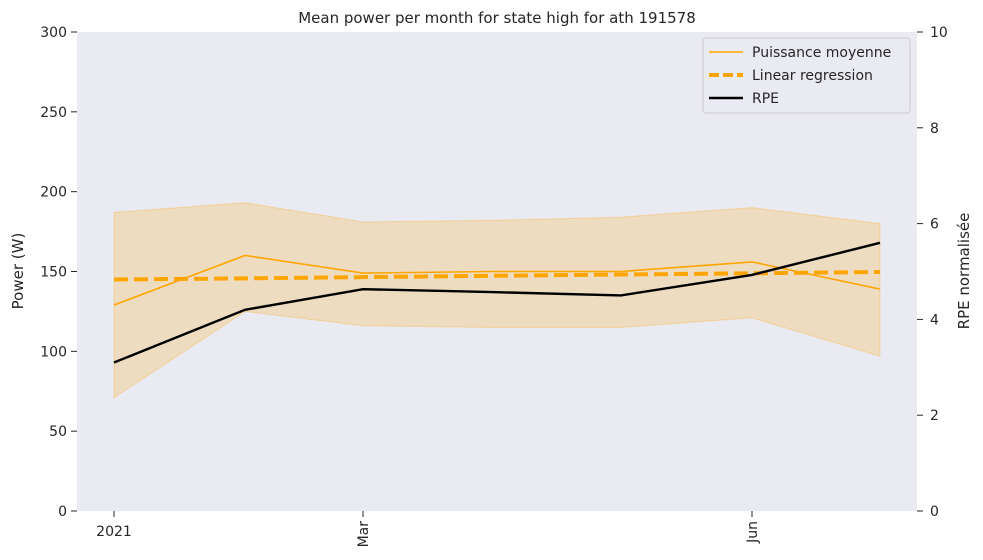 This screenshot has width=983, height=560. Describe the element at coordinates (53, 193) in the screenshot. I see `left-tick-label: 200` at that location.